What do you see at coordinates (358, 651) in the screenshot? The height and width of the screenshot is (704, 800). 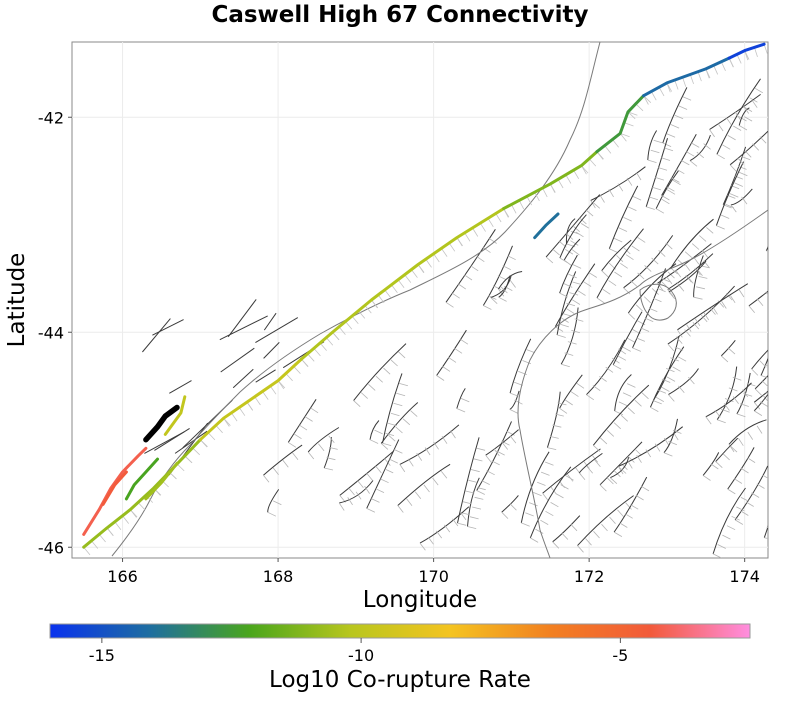 I see `colorbar-ticks: -15 -10 -5` at bounding box center [358, 651].